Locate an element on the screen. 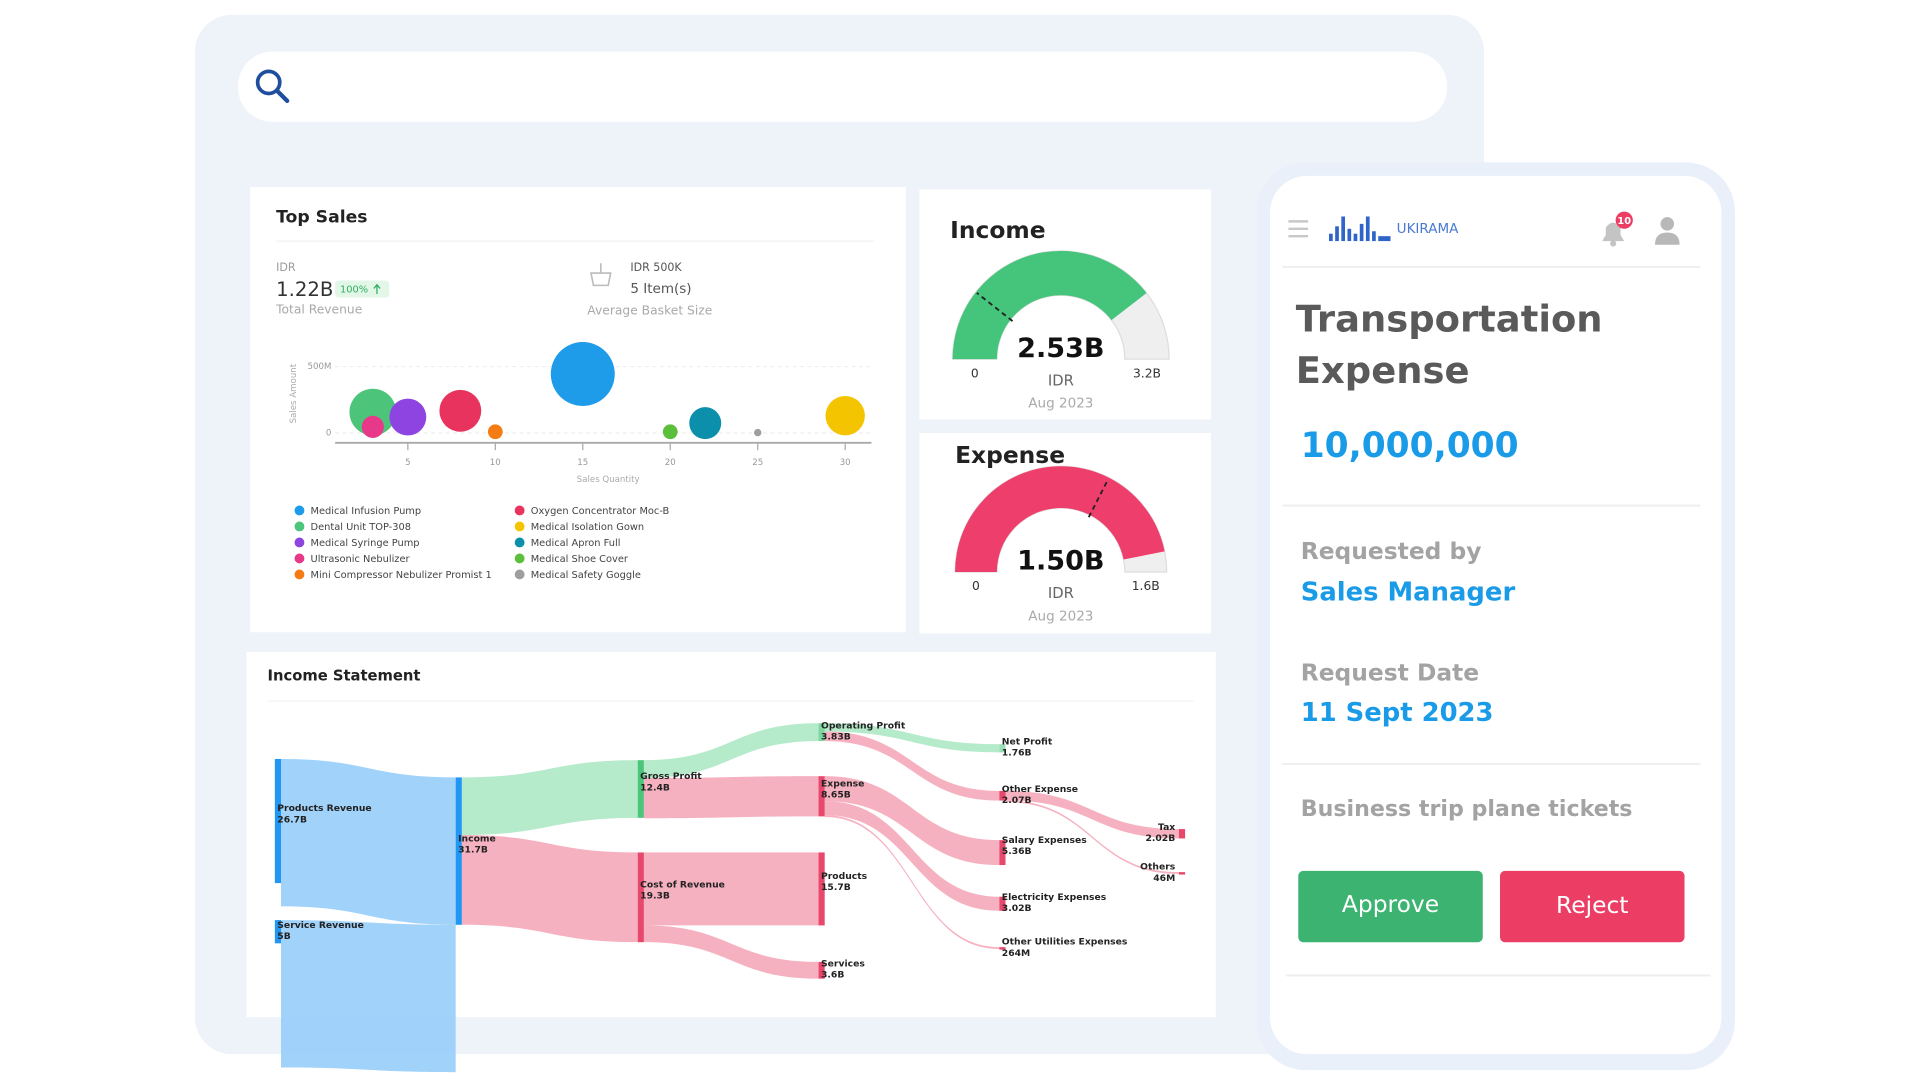 The image size is (1920, 1080). sankey-node-label: Salary Expenses is located at coordinates (1044, 840).